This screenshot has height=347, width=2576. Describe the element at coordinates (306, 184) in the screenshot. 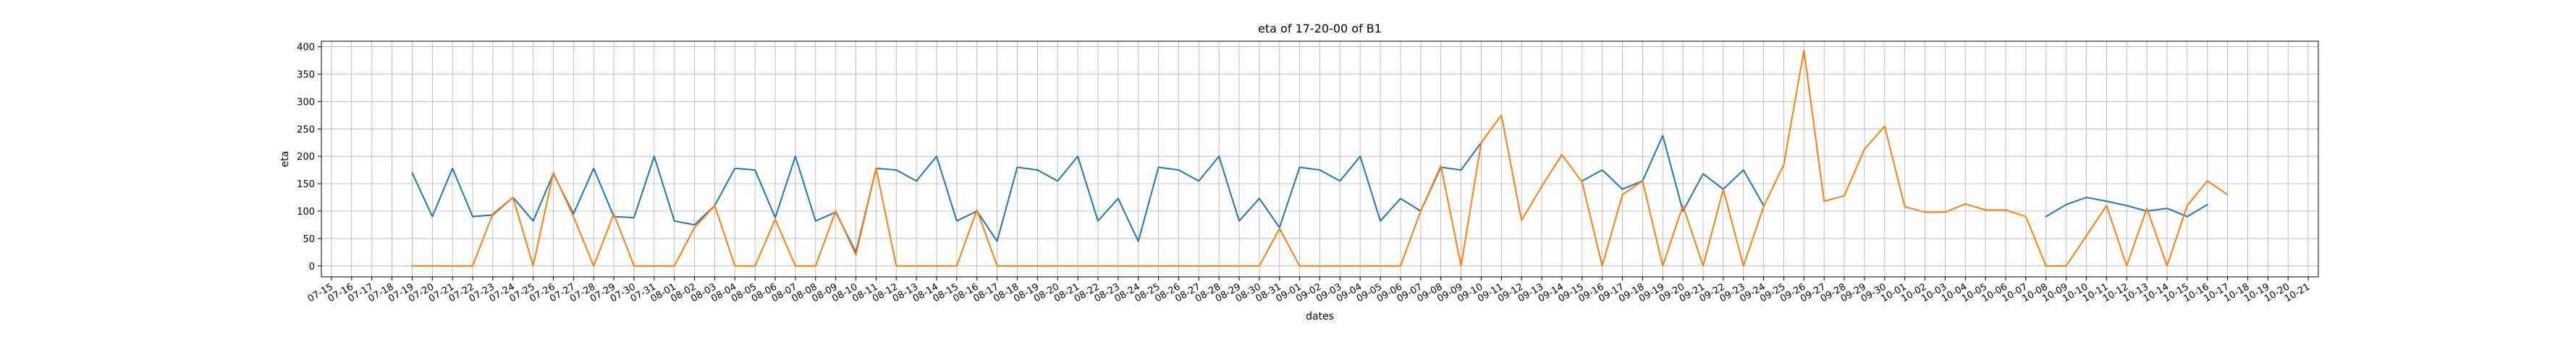

I see `y-tick-label: 150` at that location.